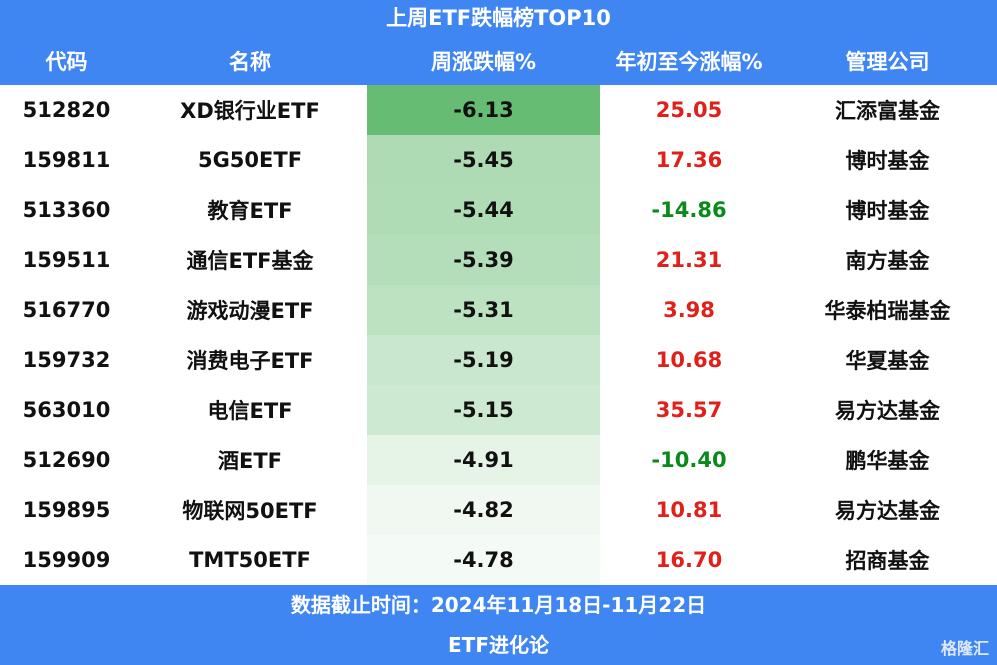 The width and height of the screenshot is (997, 665). I want to click on cell: 17.36, so click(689, 160).